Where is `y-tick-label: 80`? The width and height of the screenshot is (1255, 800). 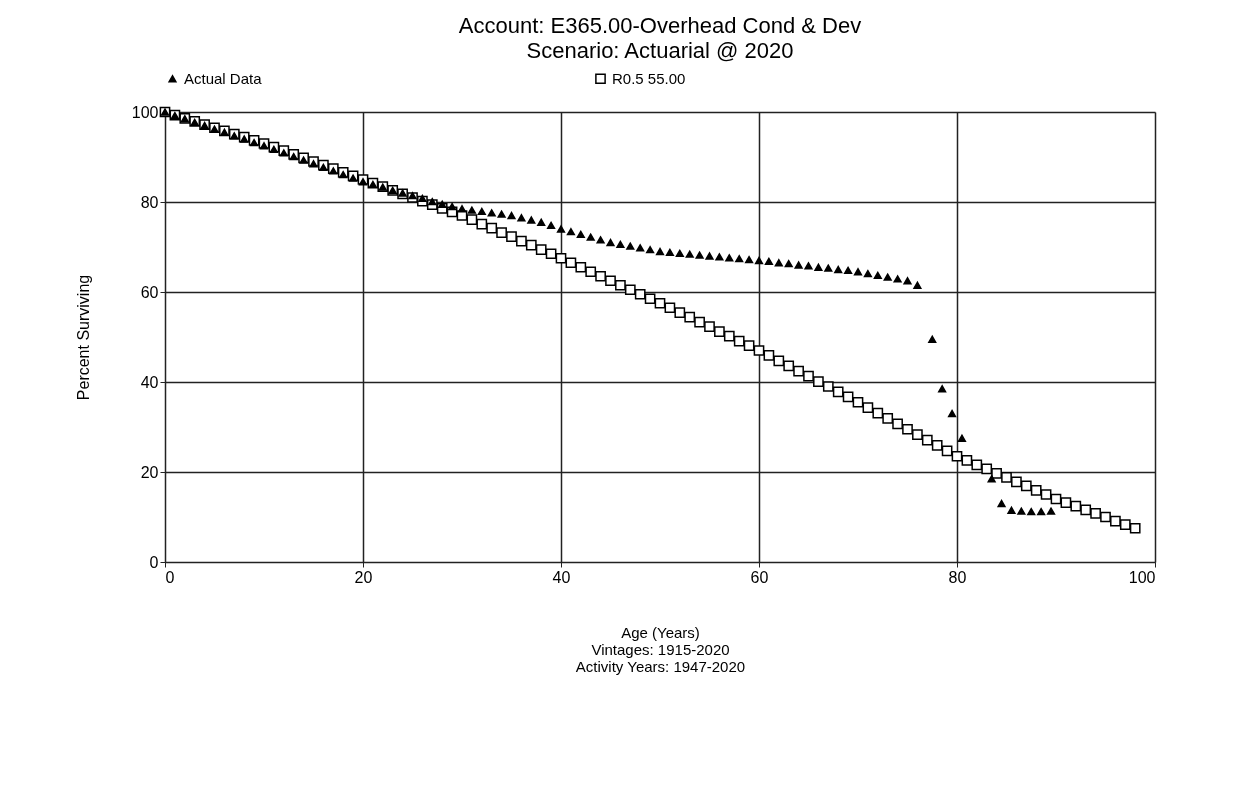 y-tick-label: 80 is located at coordinates (149, 202).